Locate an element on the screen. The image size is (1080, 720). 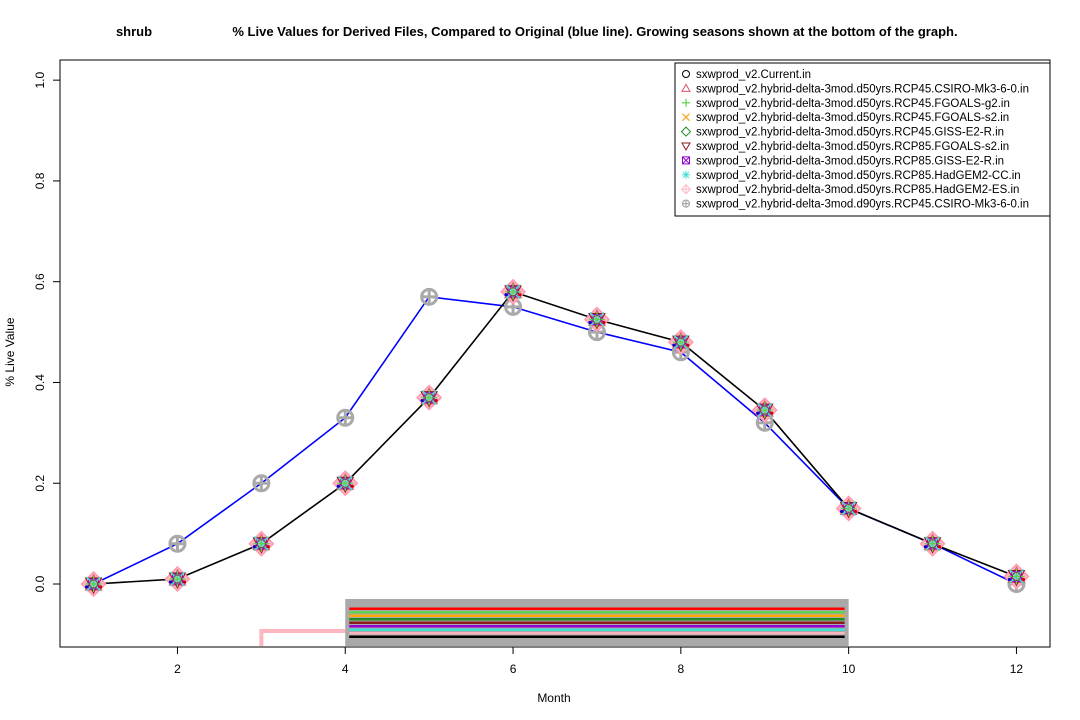
legend-label: sxwprod_v2.Current.in is located at coordinates (753, 75).